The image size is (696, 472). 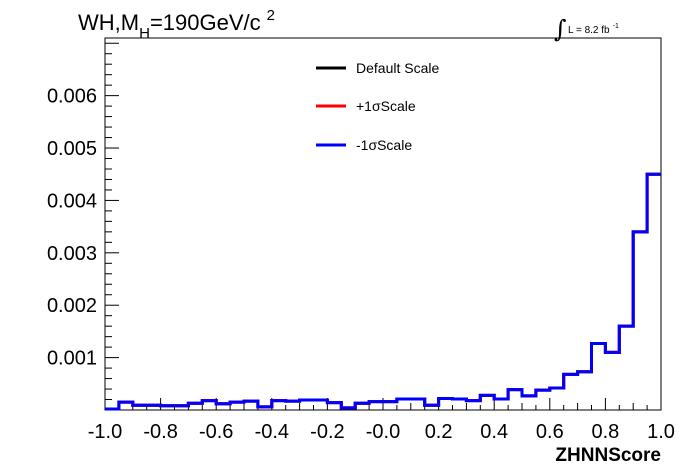 What do you see at coordinates (386, 106) in the screenshot?
I see `legend-label-plus1sigma: +1σScale` at bounding box center [386, 106].